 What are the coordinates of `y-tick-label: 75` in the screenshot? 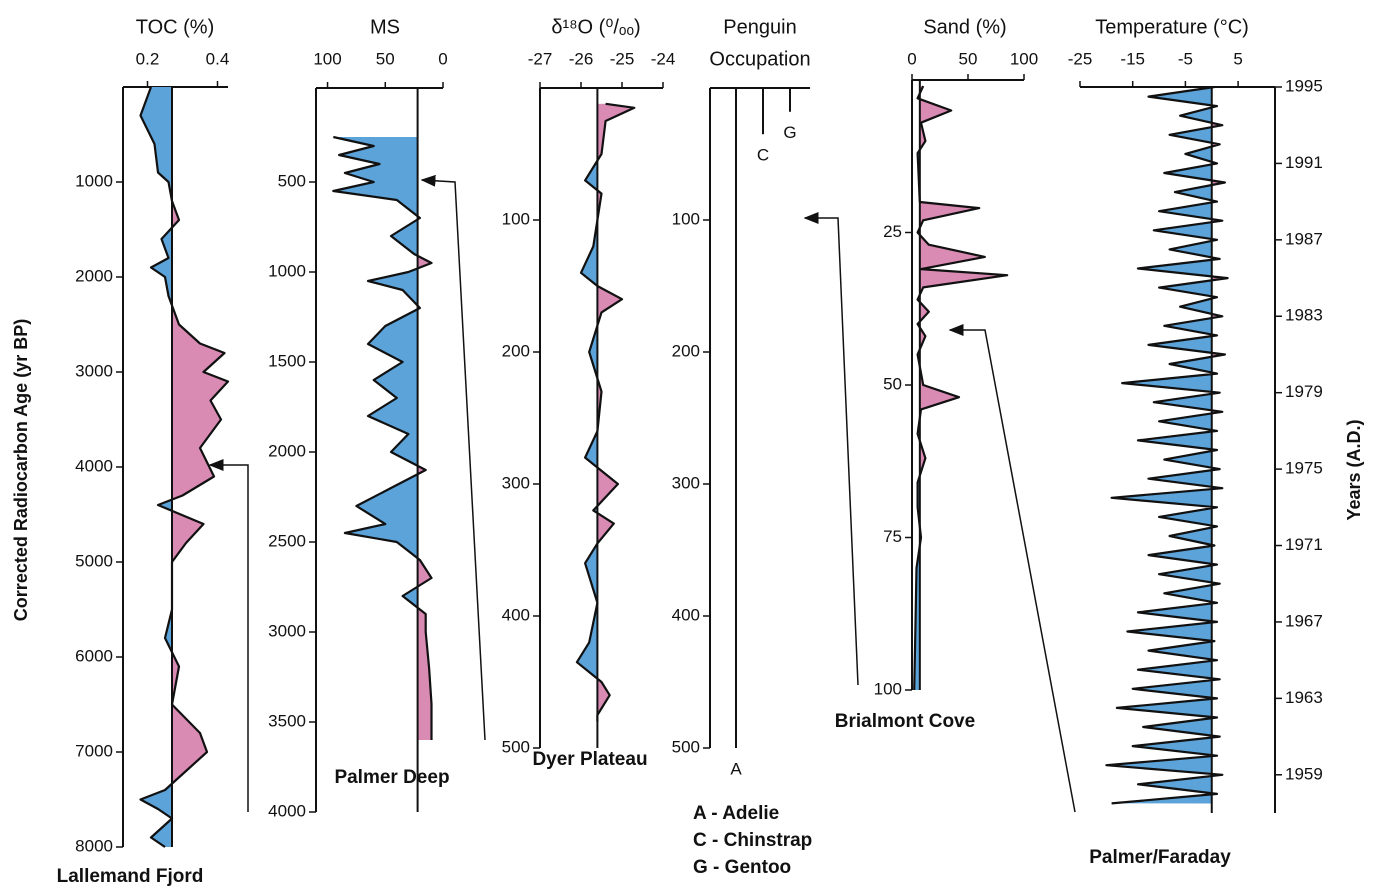 It's located at (892, 536).